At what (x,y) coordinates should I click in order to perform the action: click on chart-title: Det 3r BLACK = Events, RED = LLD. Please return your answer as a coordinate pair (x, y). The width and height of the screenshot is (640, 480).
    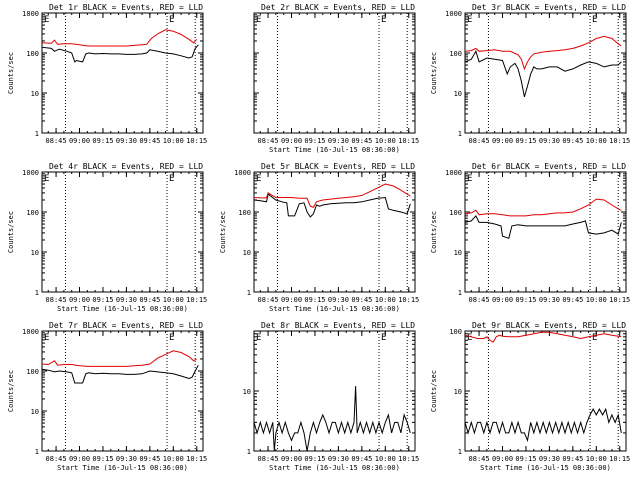
    Looking at the image, I should click on (549, 7).